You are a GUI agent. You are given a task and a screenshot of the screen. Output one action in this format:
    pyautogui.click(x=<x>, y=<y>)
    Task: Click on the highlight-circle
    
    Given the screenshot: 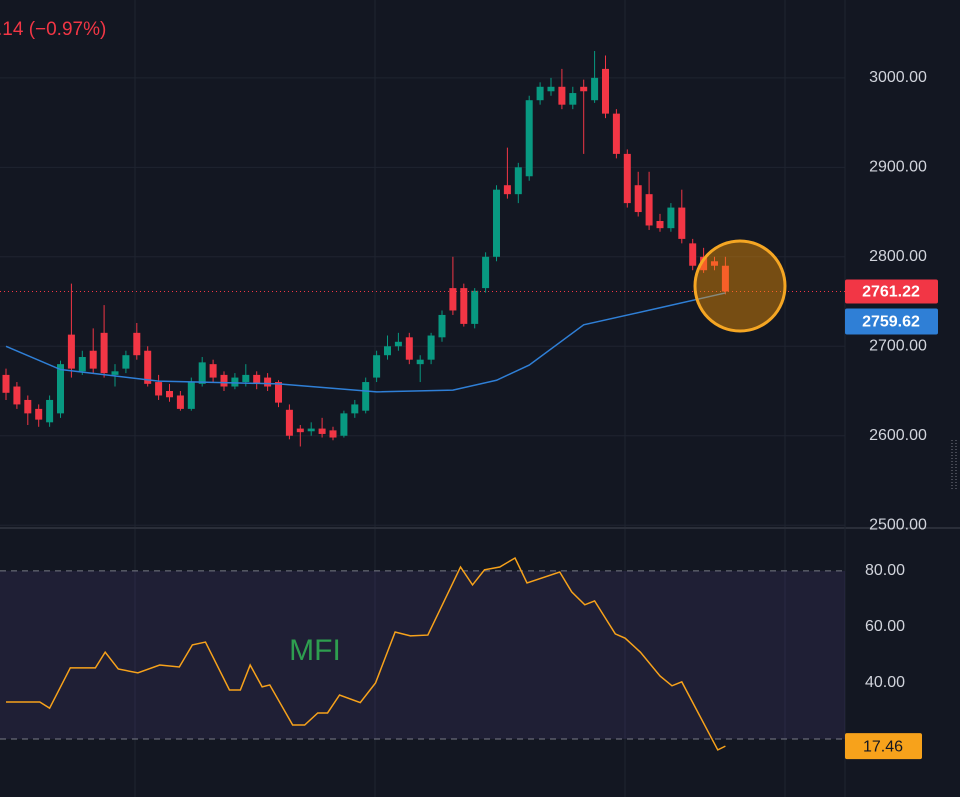 What is the action you would take?
    pyautogui.click(x=740, y=286)
    